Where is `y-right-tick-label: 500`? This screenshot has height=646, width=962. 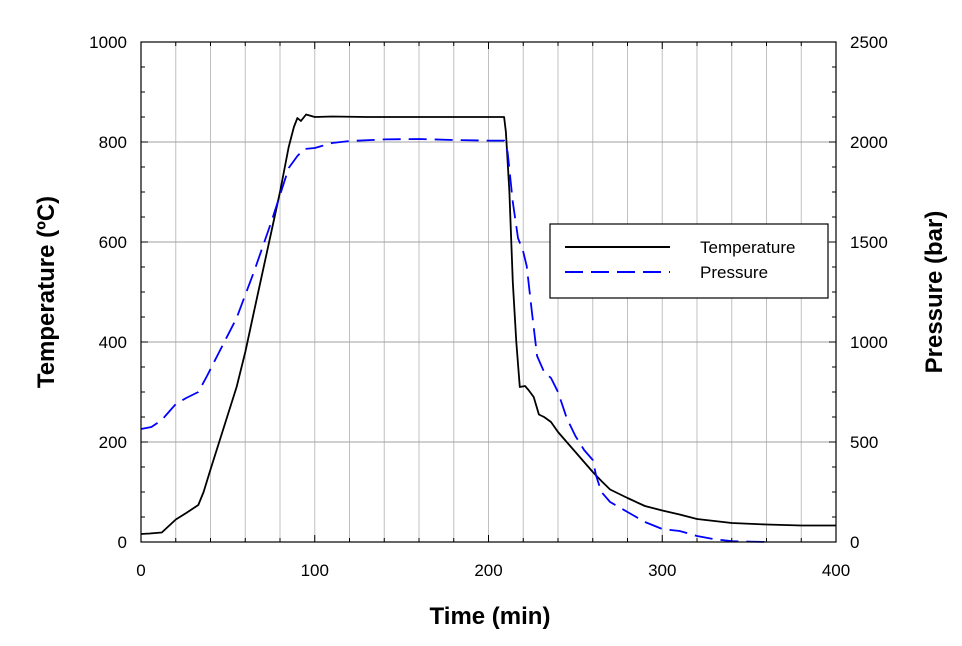 y-right-tick-label: 500 is located at coordinates (864, 442).